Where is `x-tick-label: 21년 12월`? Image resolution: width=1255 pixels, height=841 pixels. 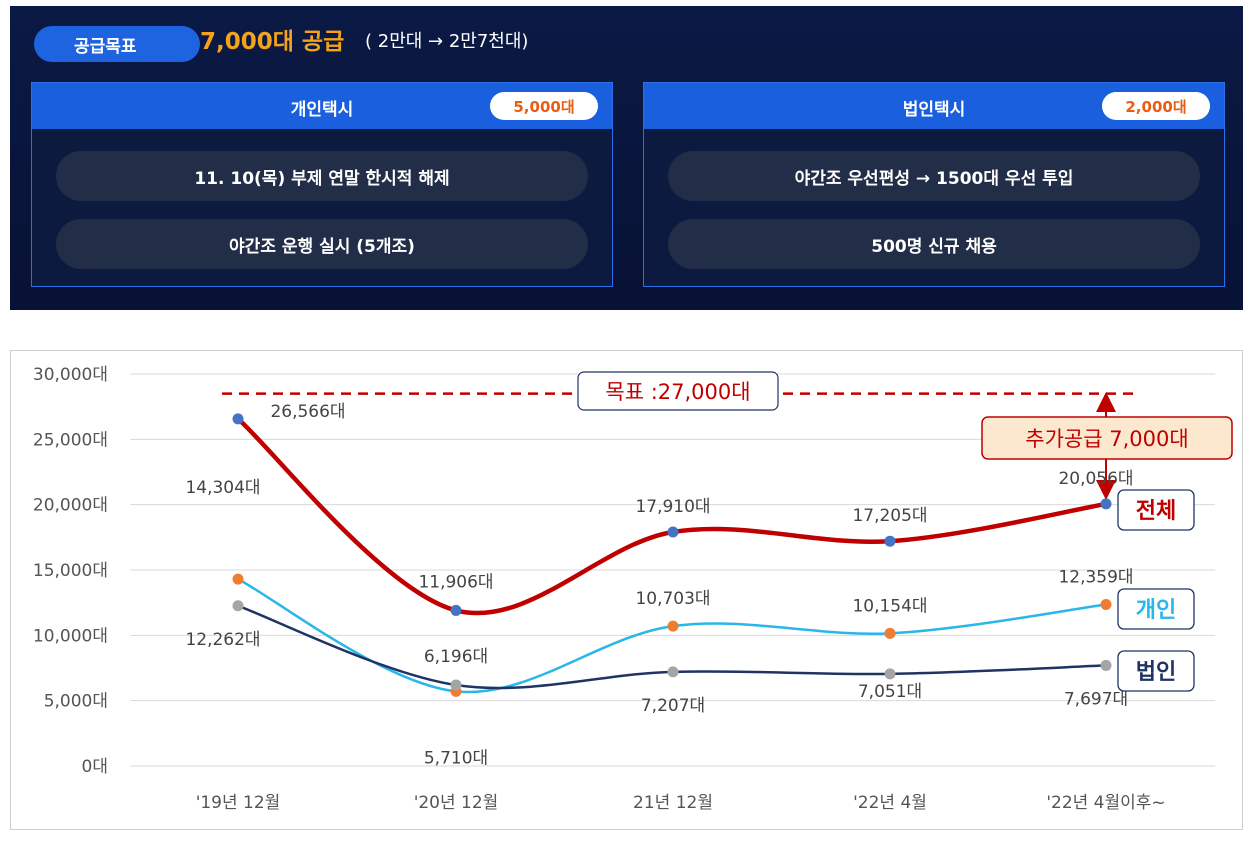 x-tick-label: 21년 12월 is located at coordinates (673, 803).